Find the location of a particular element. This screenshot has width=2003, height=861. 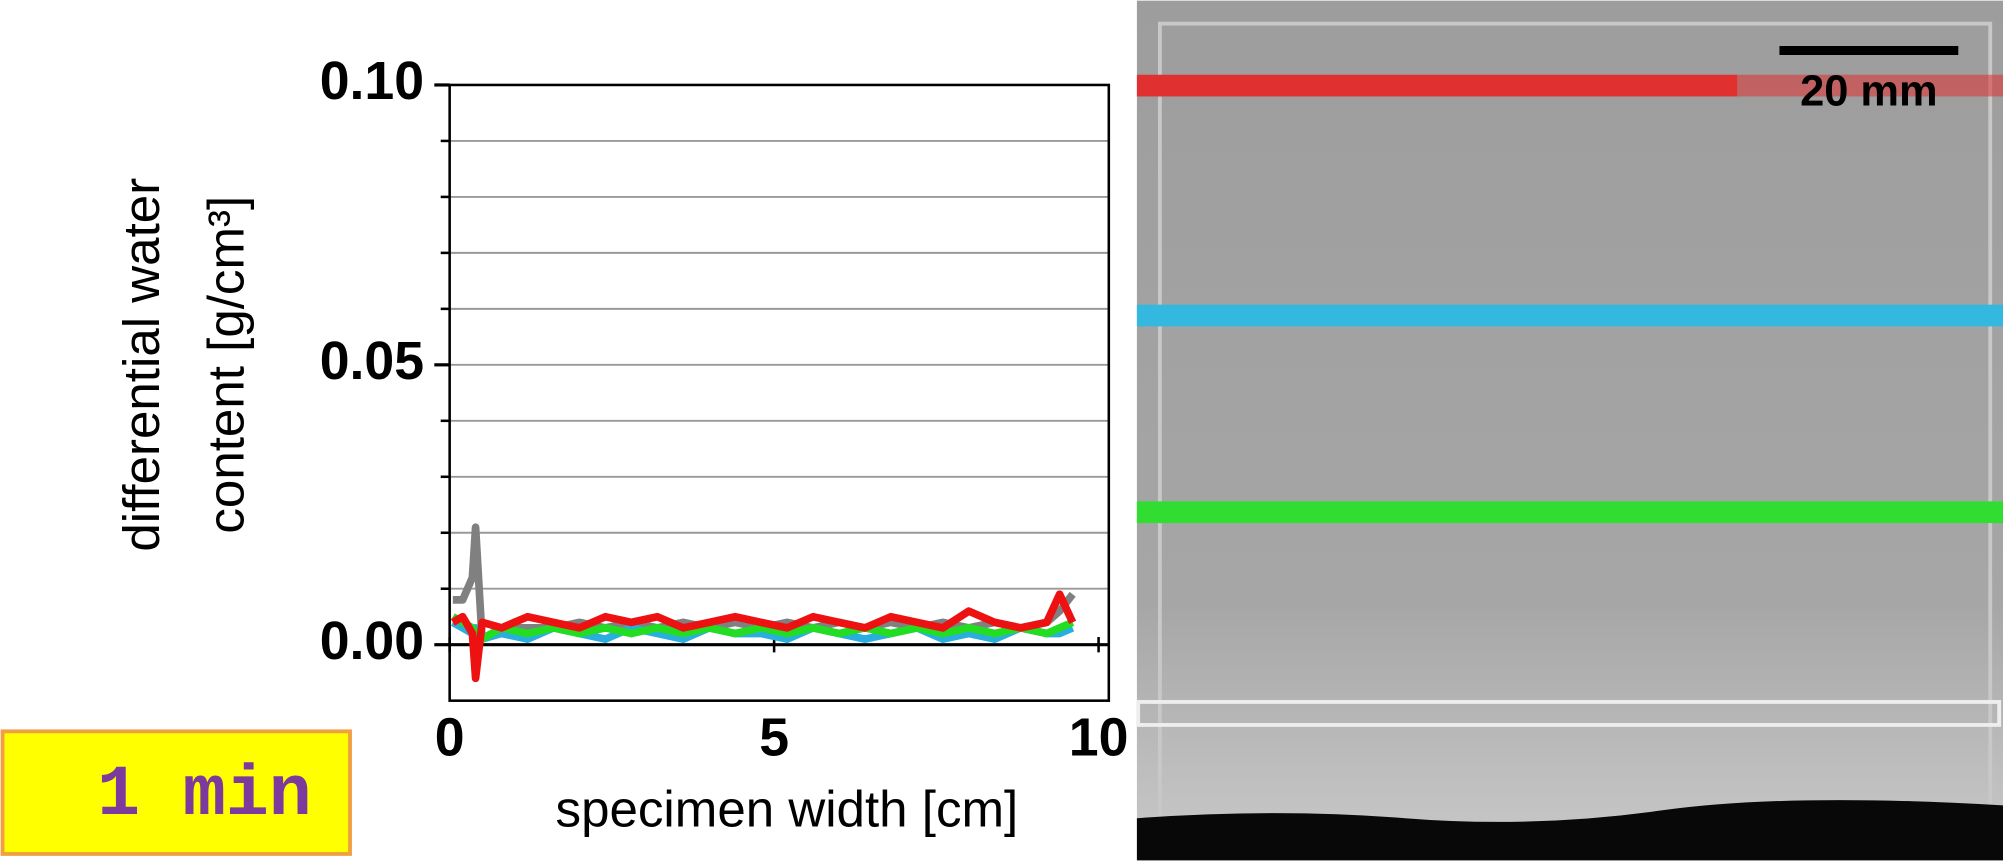

y-tick-label: 0.00 is located at coordinates (372, 641).